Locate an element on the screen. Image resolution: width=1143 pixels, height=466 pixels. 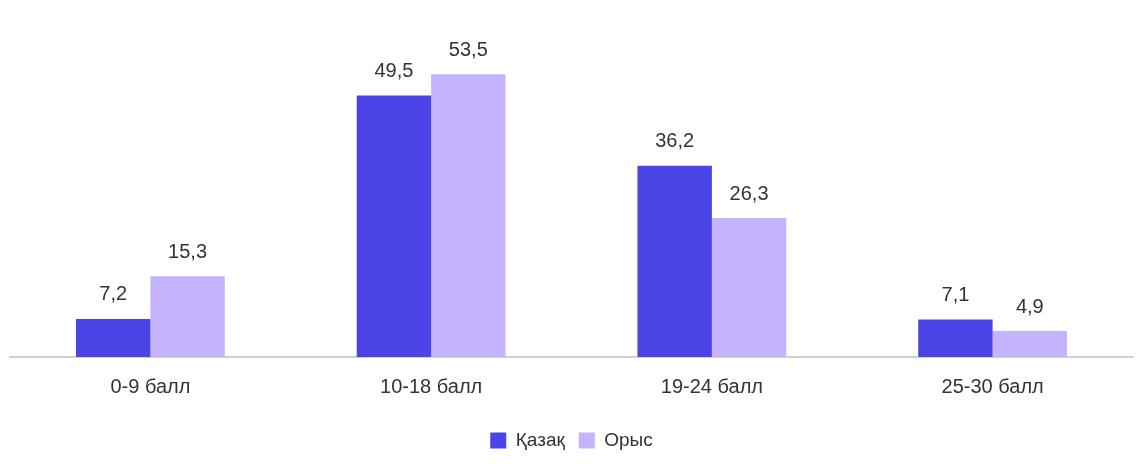
data-label: 26,3 is located at coordinates (749, 192).